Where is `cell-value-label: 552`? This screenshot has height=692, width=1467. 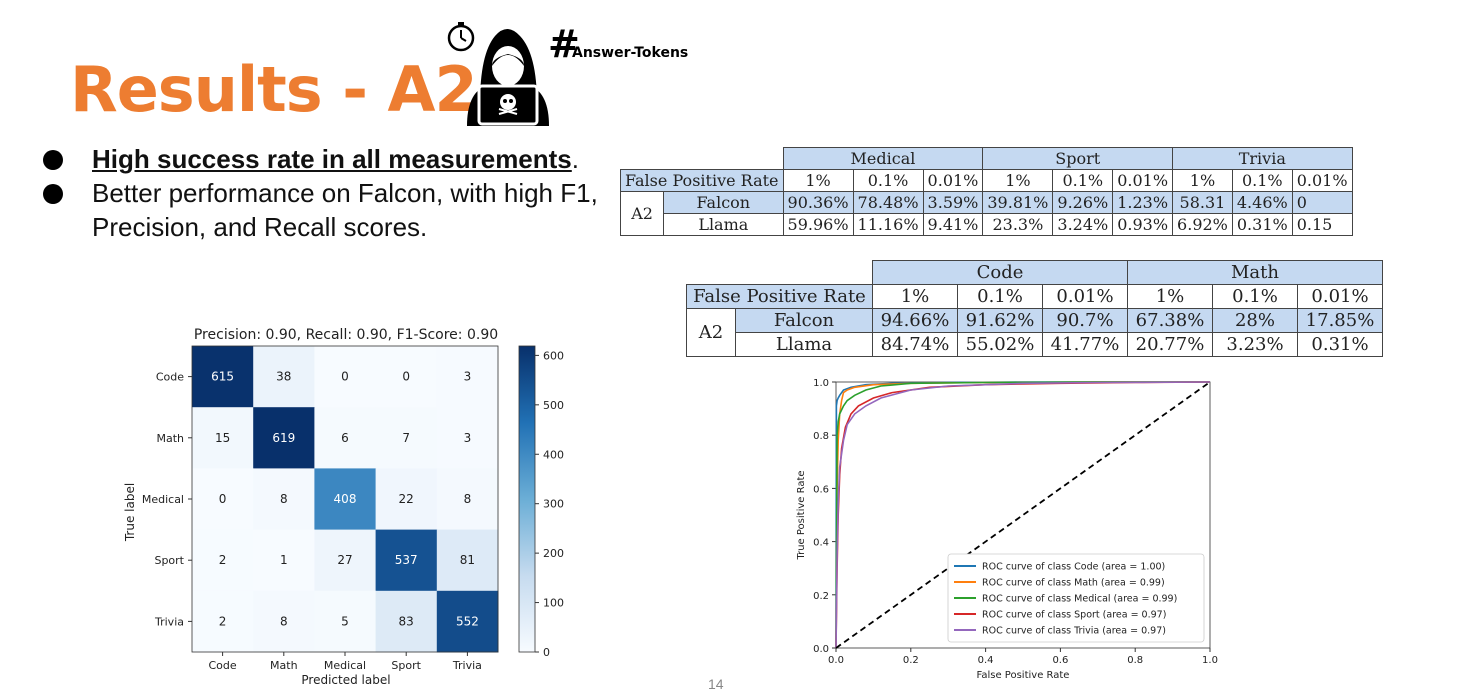 cell-value-label: 552 is located at coordinates (467, 621).